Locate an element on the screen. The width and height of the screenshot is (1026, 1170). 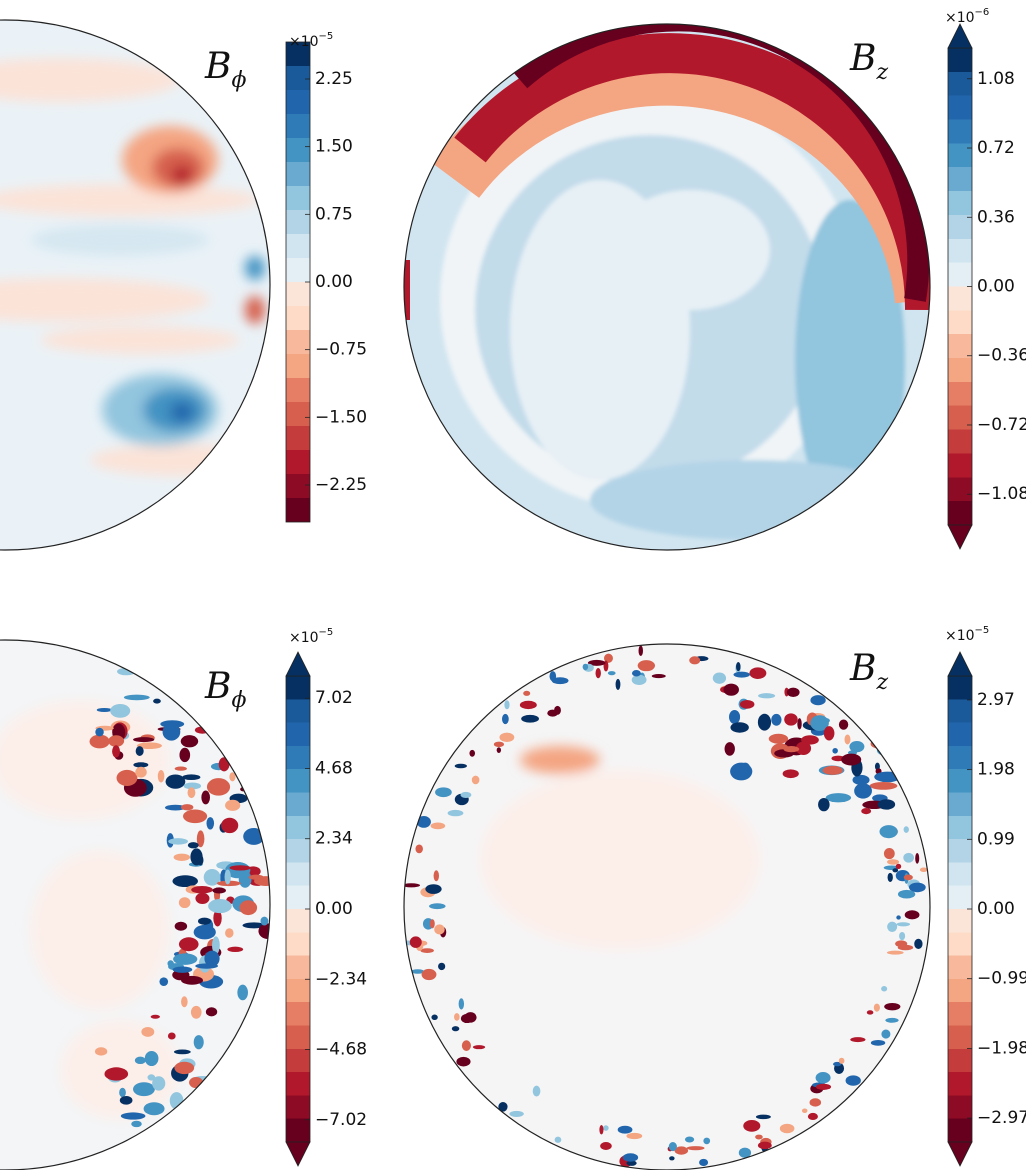
colorbar-tick-label: 1.08 is located at coordinates (996, 79).